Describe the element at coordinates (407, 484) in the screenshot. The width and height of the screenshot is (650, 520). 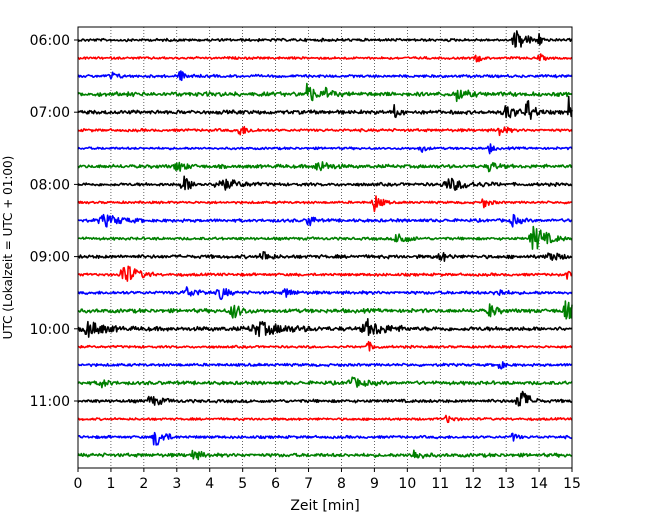
I see `x-tick-label: 10` at that location.